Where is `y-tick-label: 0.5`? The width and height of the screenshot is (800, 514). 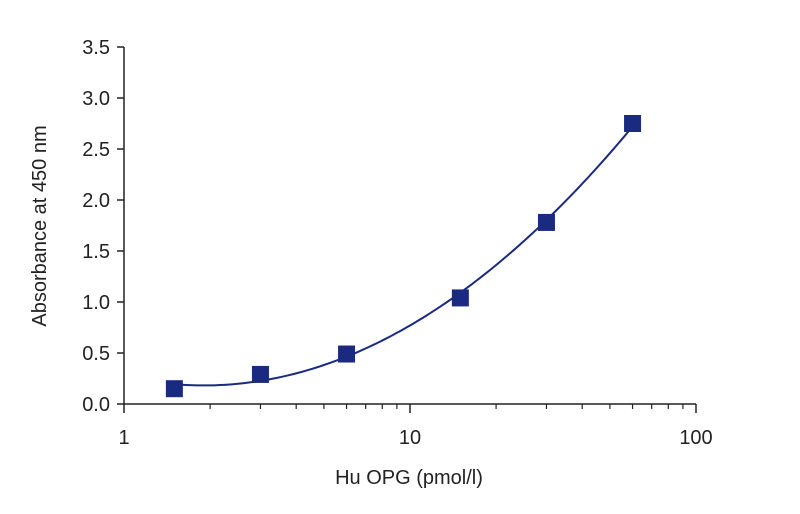 y-tick-label: 0.5 is located at coordinates (96, 354).